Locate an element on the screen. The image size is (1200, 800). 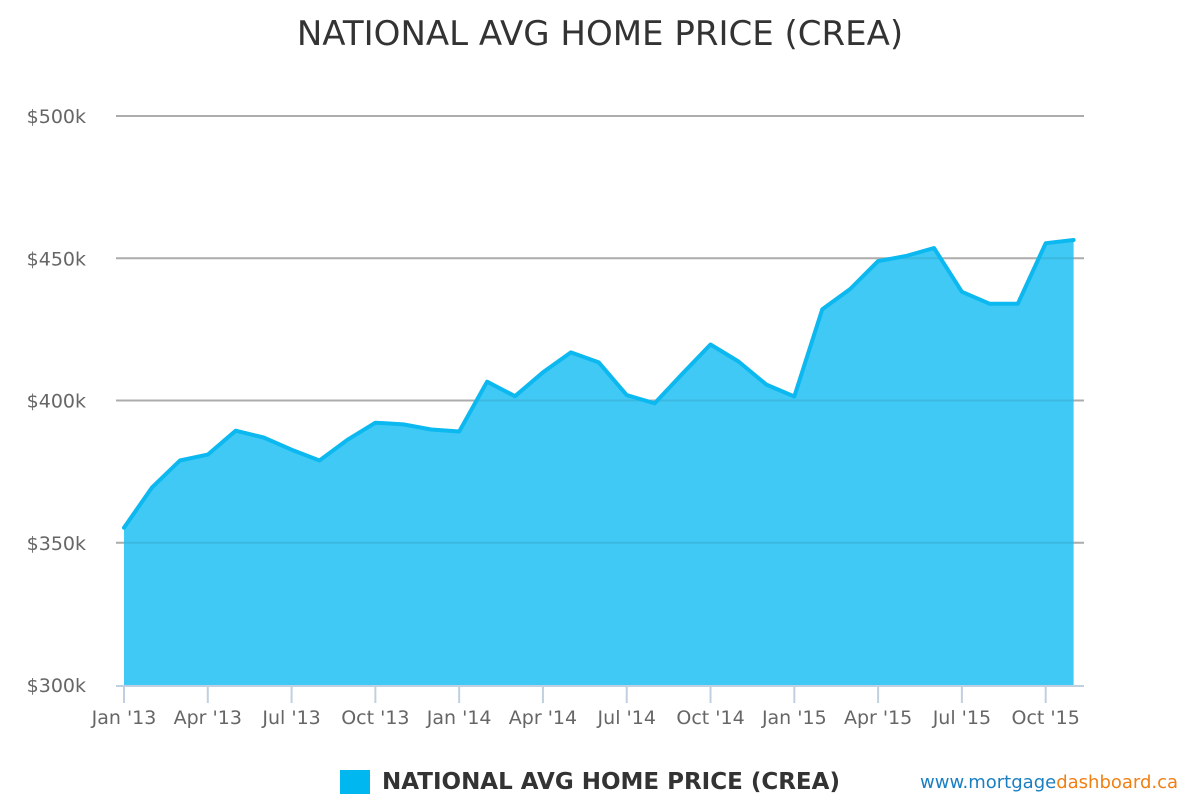
x-tick-label: Jul '15 is located at coordinates (961, 718).